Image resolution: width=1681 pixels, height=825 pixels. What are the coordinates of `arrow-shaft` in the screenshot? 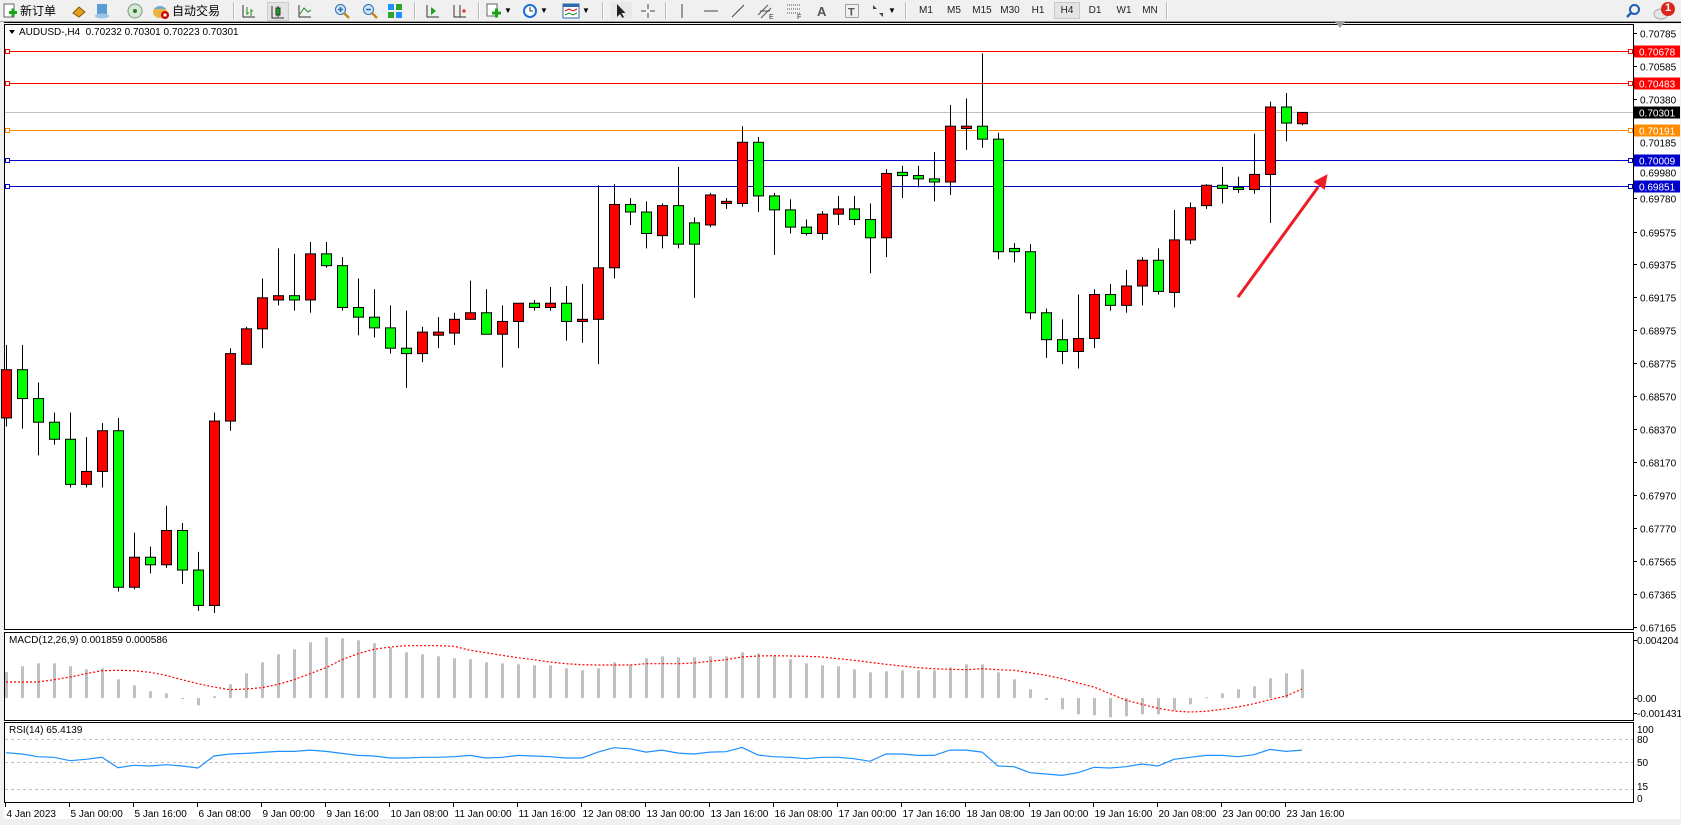 It's located at (1278, 242).